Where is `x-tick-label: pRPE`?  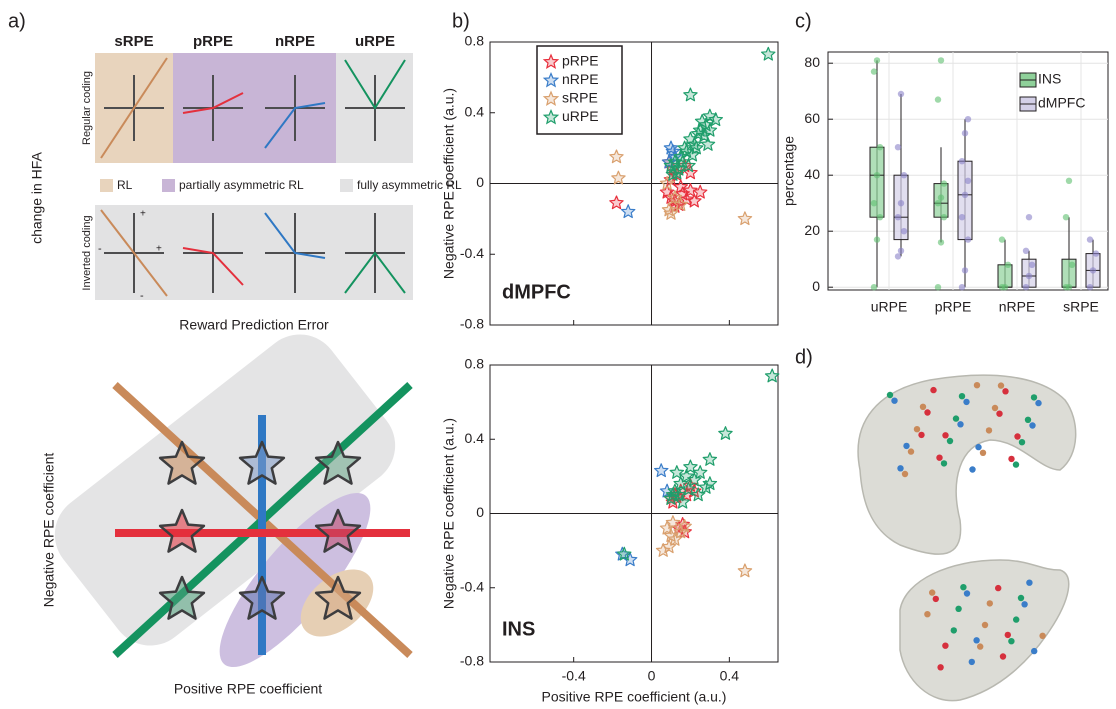
x-tick-label: pRPE is located at coordinates (953, 307).